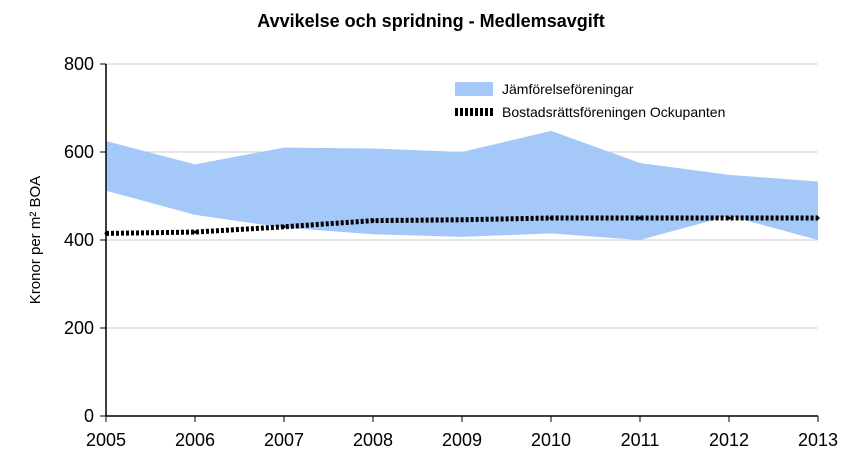 This screenshot has width=863, height=466. What do you see at coordinates (79, 64) in the screenshot?
I see `y-tick-label-800: 800` at bounding box center [79, 64].